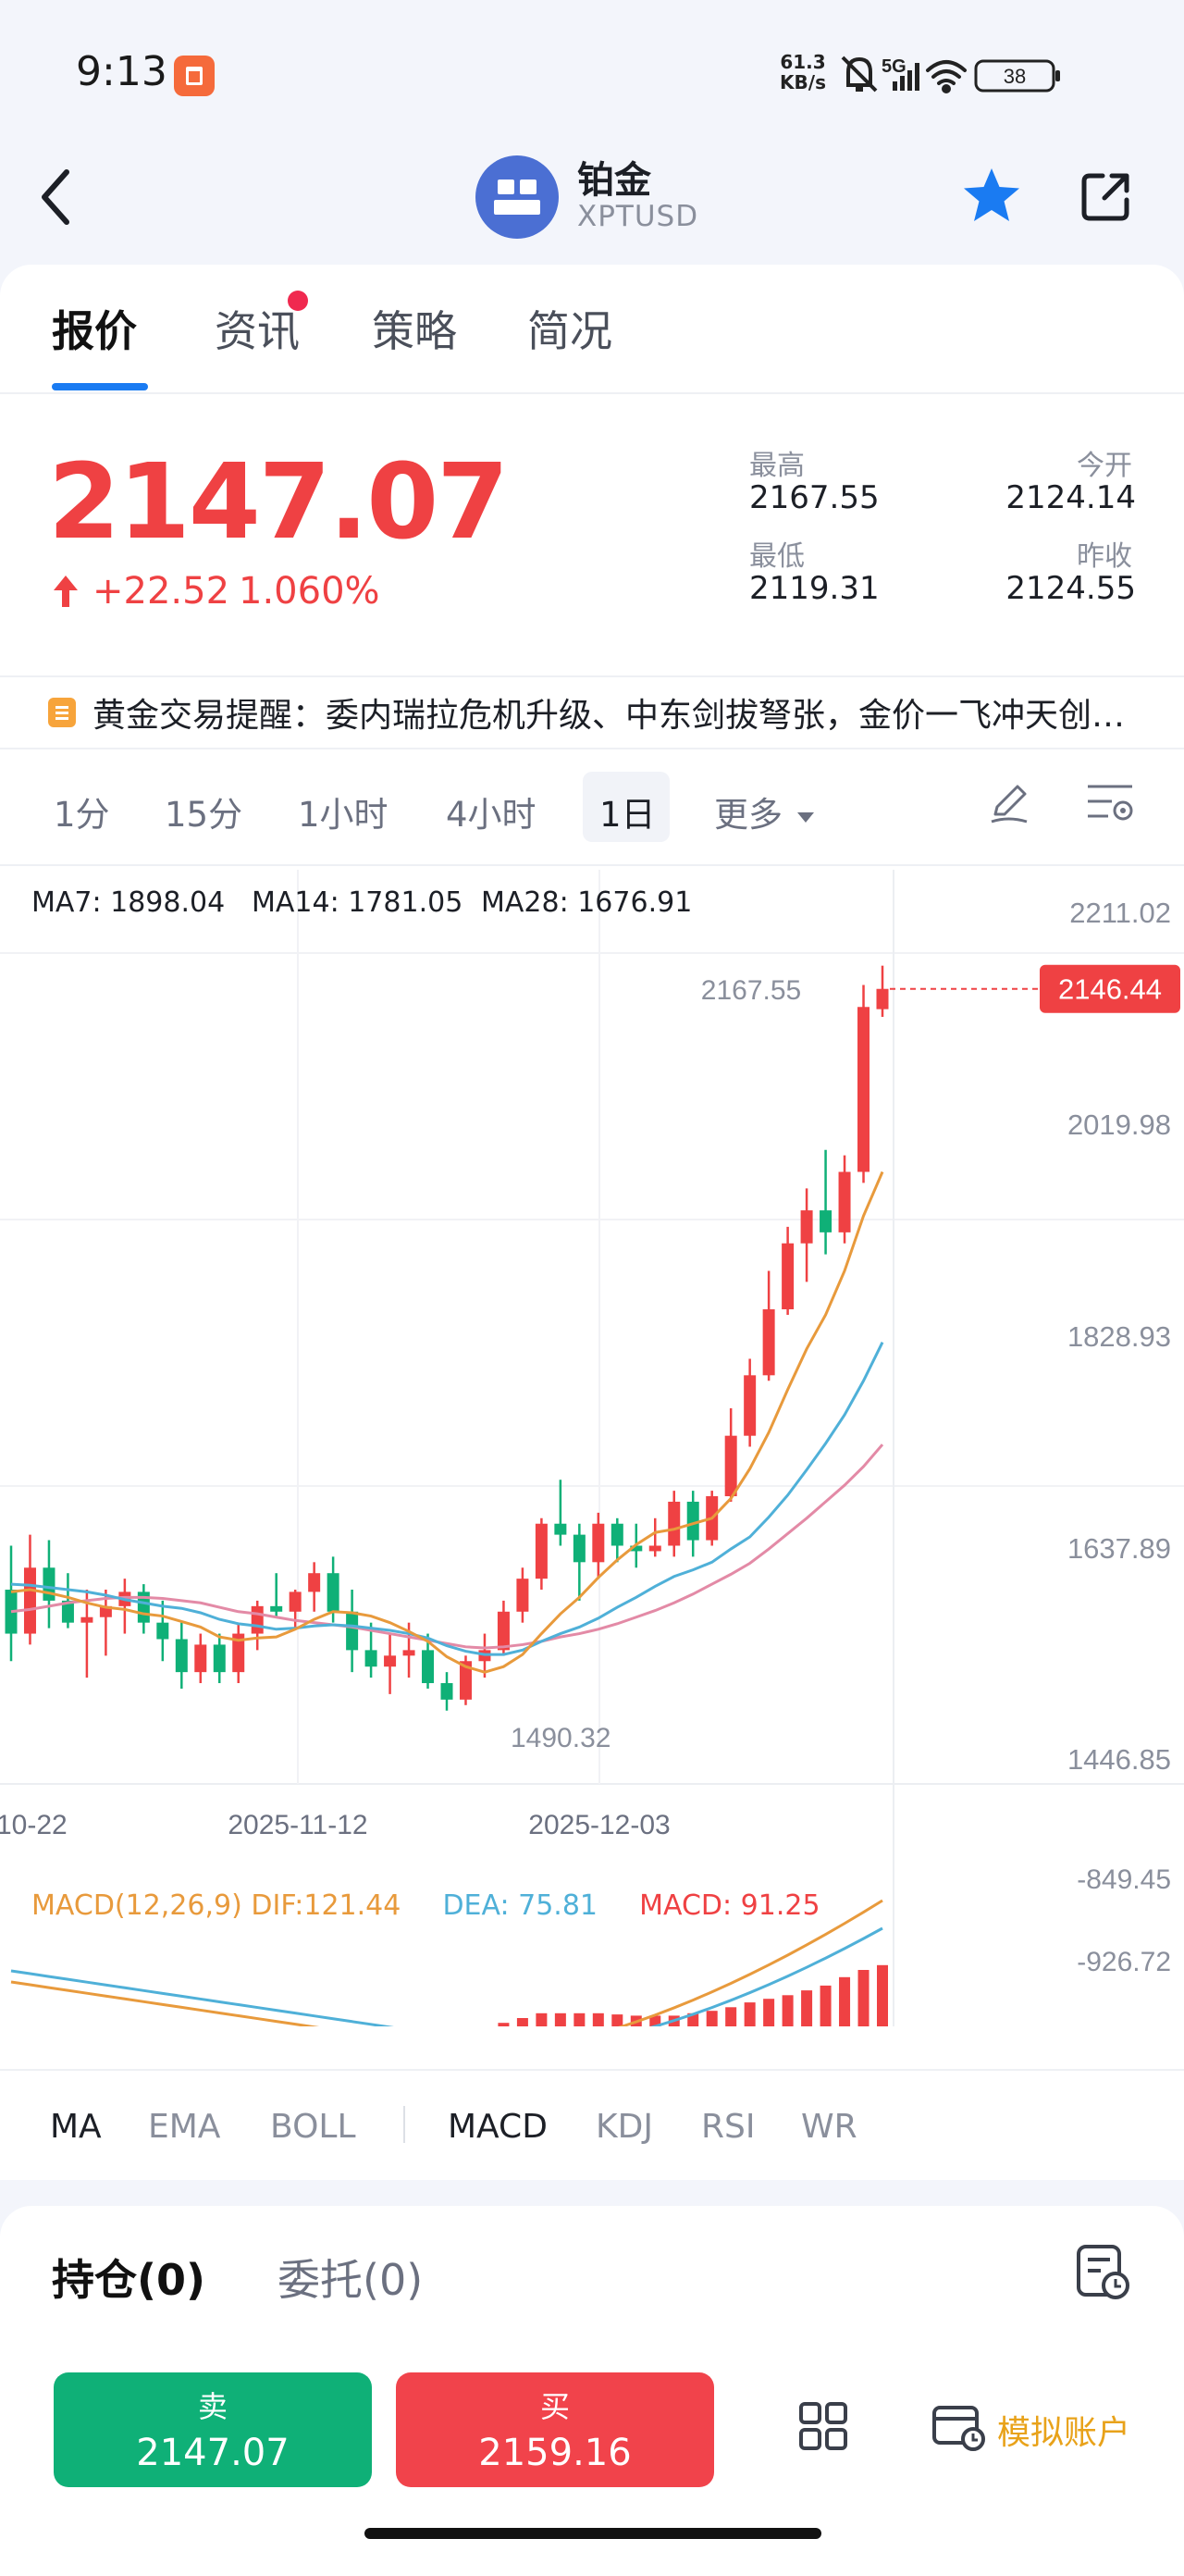 The image size is (1184, 2576). I want to click on tab-news: 资讯, so click(257, 331).